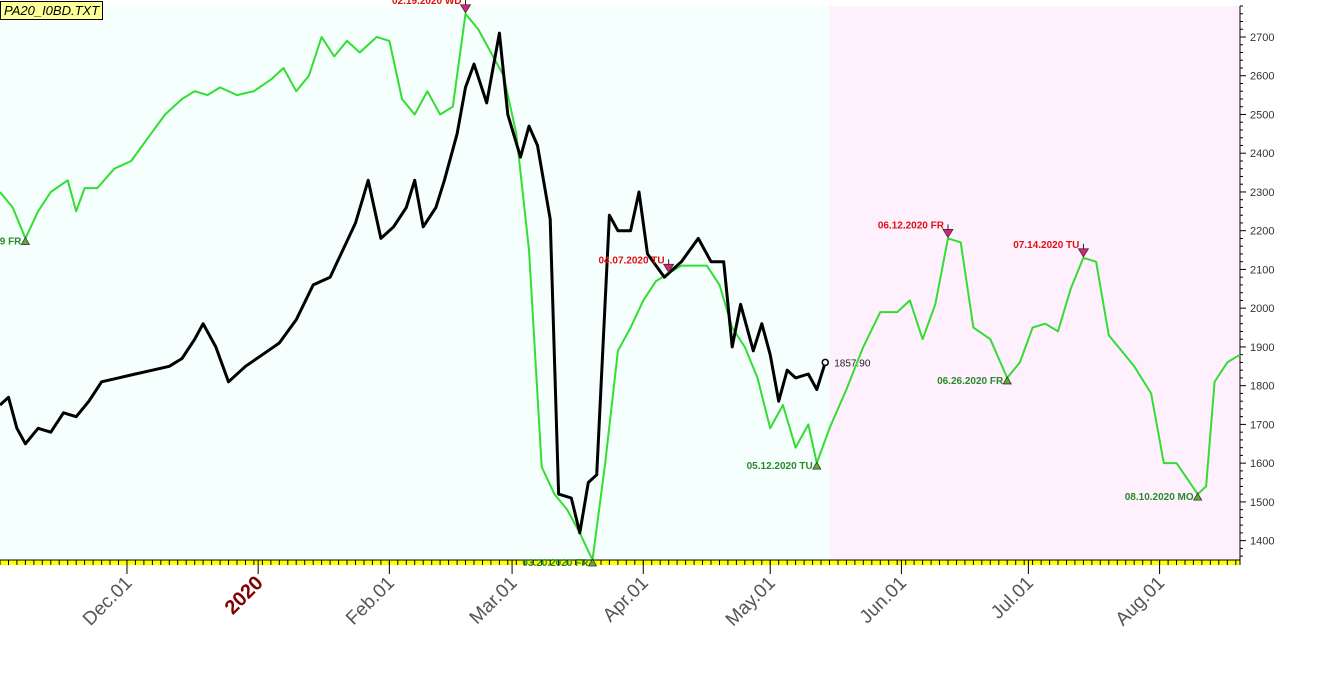  What do you see at coordinates (1262, 115) in the screenshot?
I see `y-tick-label: 2500` at bounding box center [1262, 115].